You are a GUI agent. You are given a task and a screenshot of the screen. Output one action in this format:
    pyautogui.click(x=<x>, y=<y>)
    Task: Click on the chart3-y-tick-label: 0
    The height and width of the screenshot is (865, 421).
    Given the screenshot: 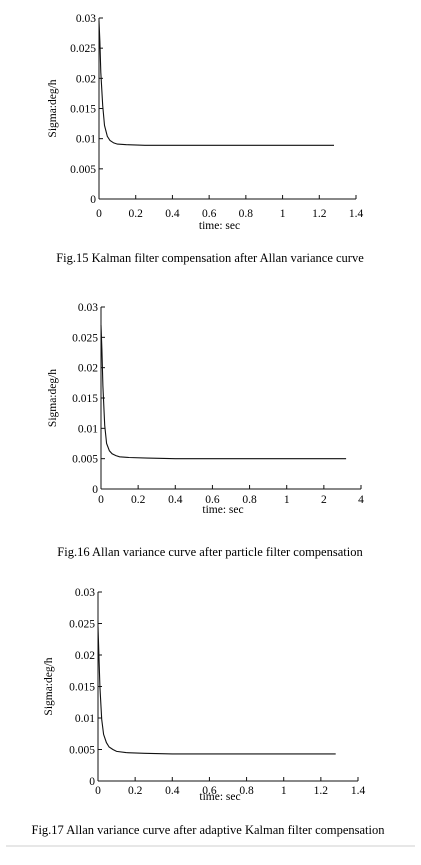 What is the action you would take?
    pyautogui.click(x=92, y=782)
    